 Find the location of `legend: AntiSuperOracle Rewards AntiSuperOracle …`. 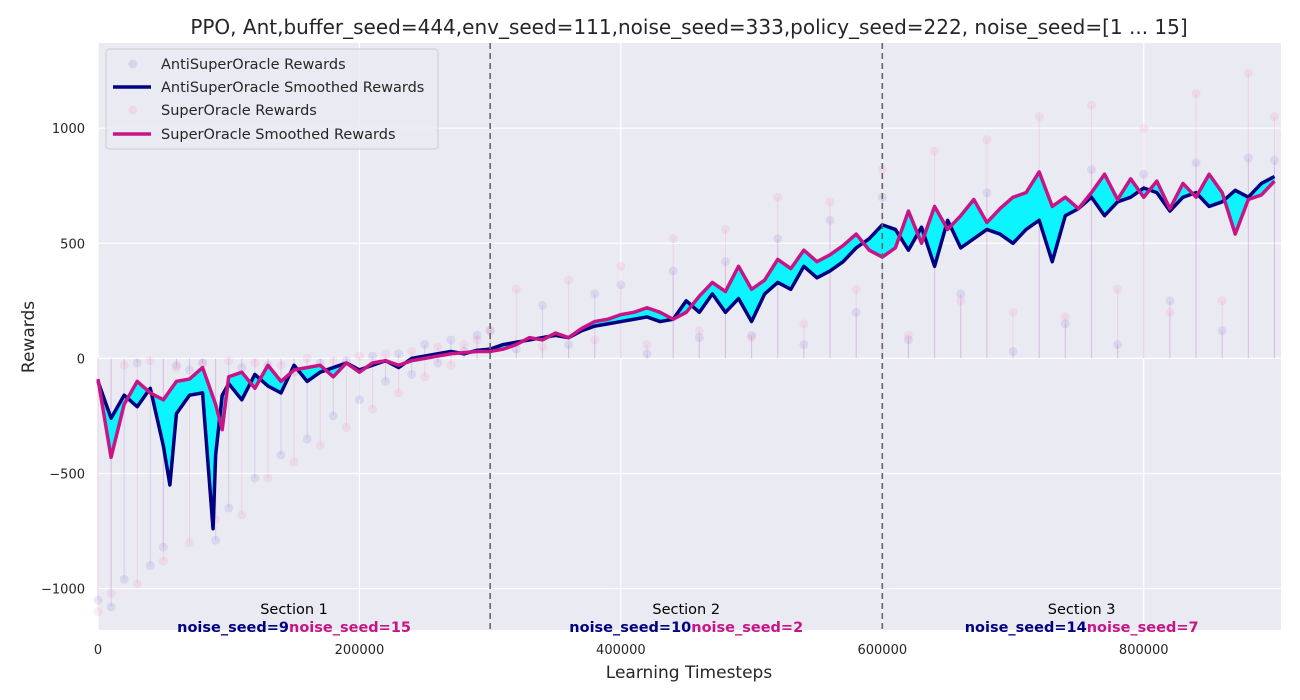

legend: AntiSuperOracle Rewards AntiSuperOracle … is located at coordinates (272, 99).